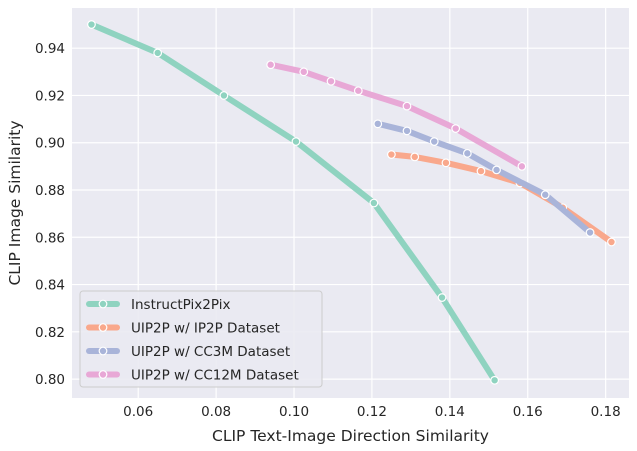  I want to click on x-axis-ticks: 0.06 0.08 0.10 0.12 0.14 0.16 0.18, so click(371, 412).